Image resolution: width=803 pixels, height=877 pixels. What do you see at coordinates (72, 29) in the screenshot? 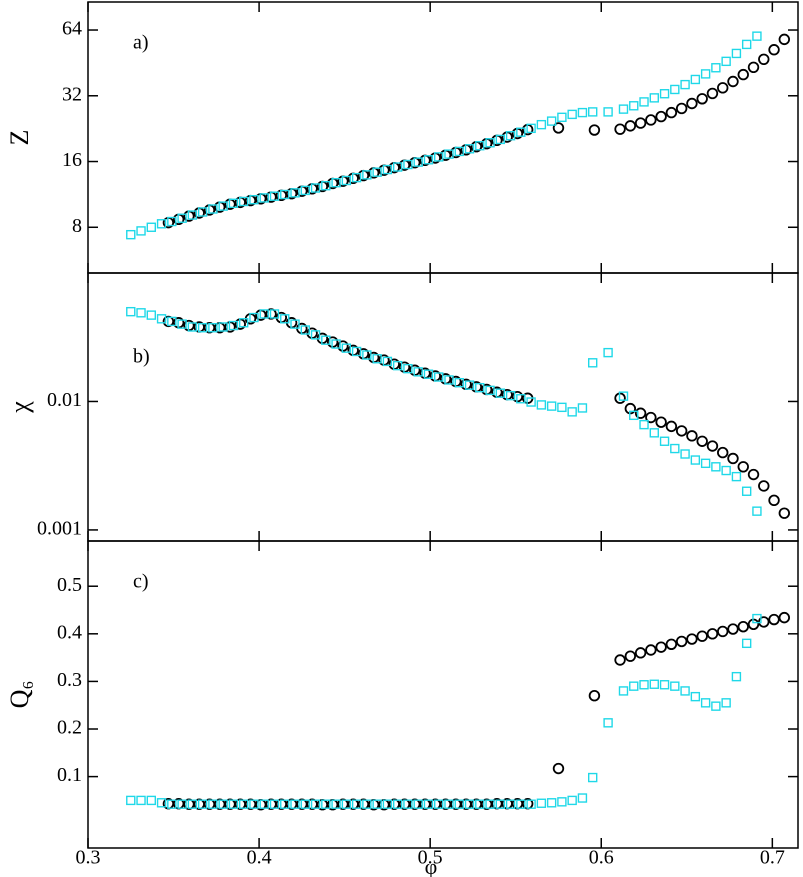
I see `y-tick-label: 64` at bounding box center [72, 29].